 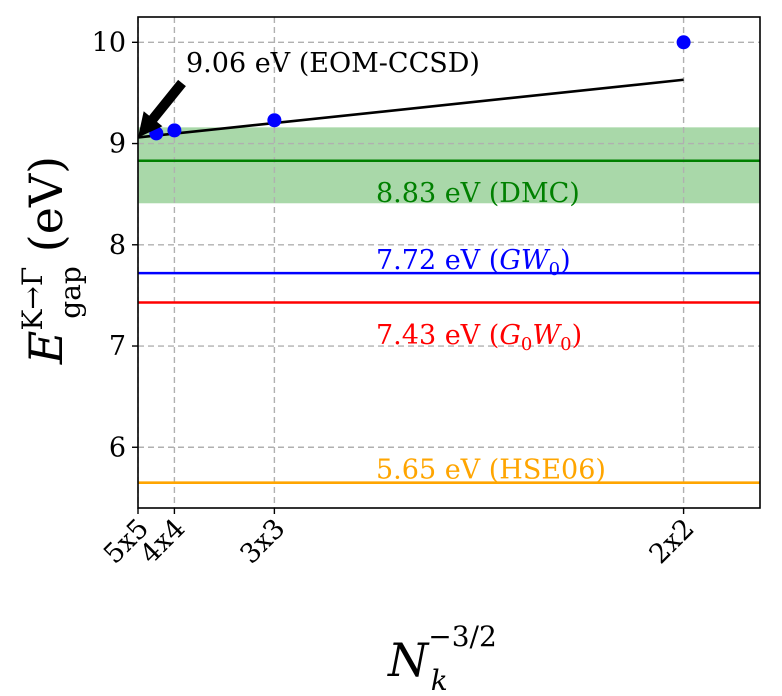 I want to click on y-tick-label-7: 7, so click(x=117, y=346).